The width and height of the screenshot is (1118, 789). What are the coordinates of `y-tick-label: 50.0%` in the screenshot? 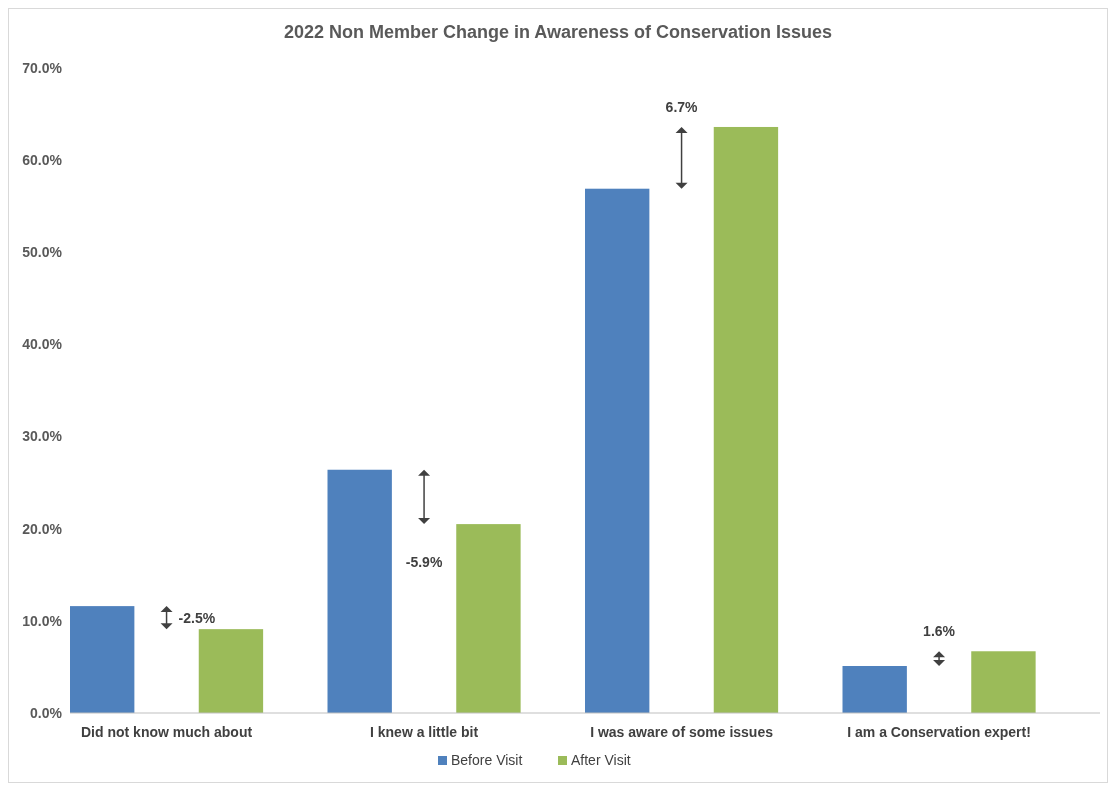 It's located at (42, 252).